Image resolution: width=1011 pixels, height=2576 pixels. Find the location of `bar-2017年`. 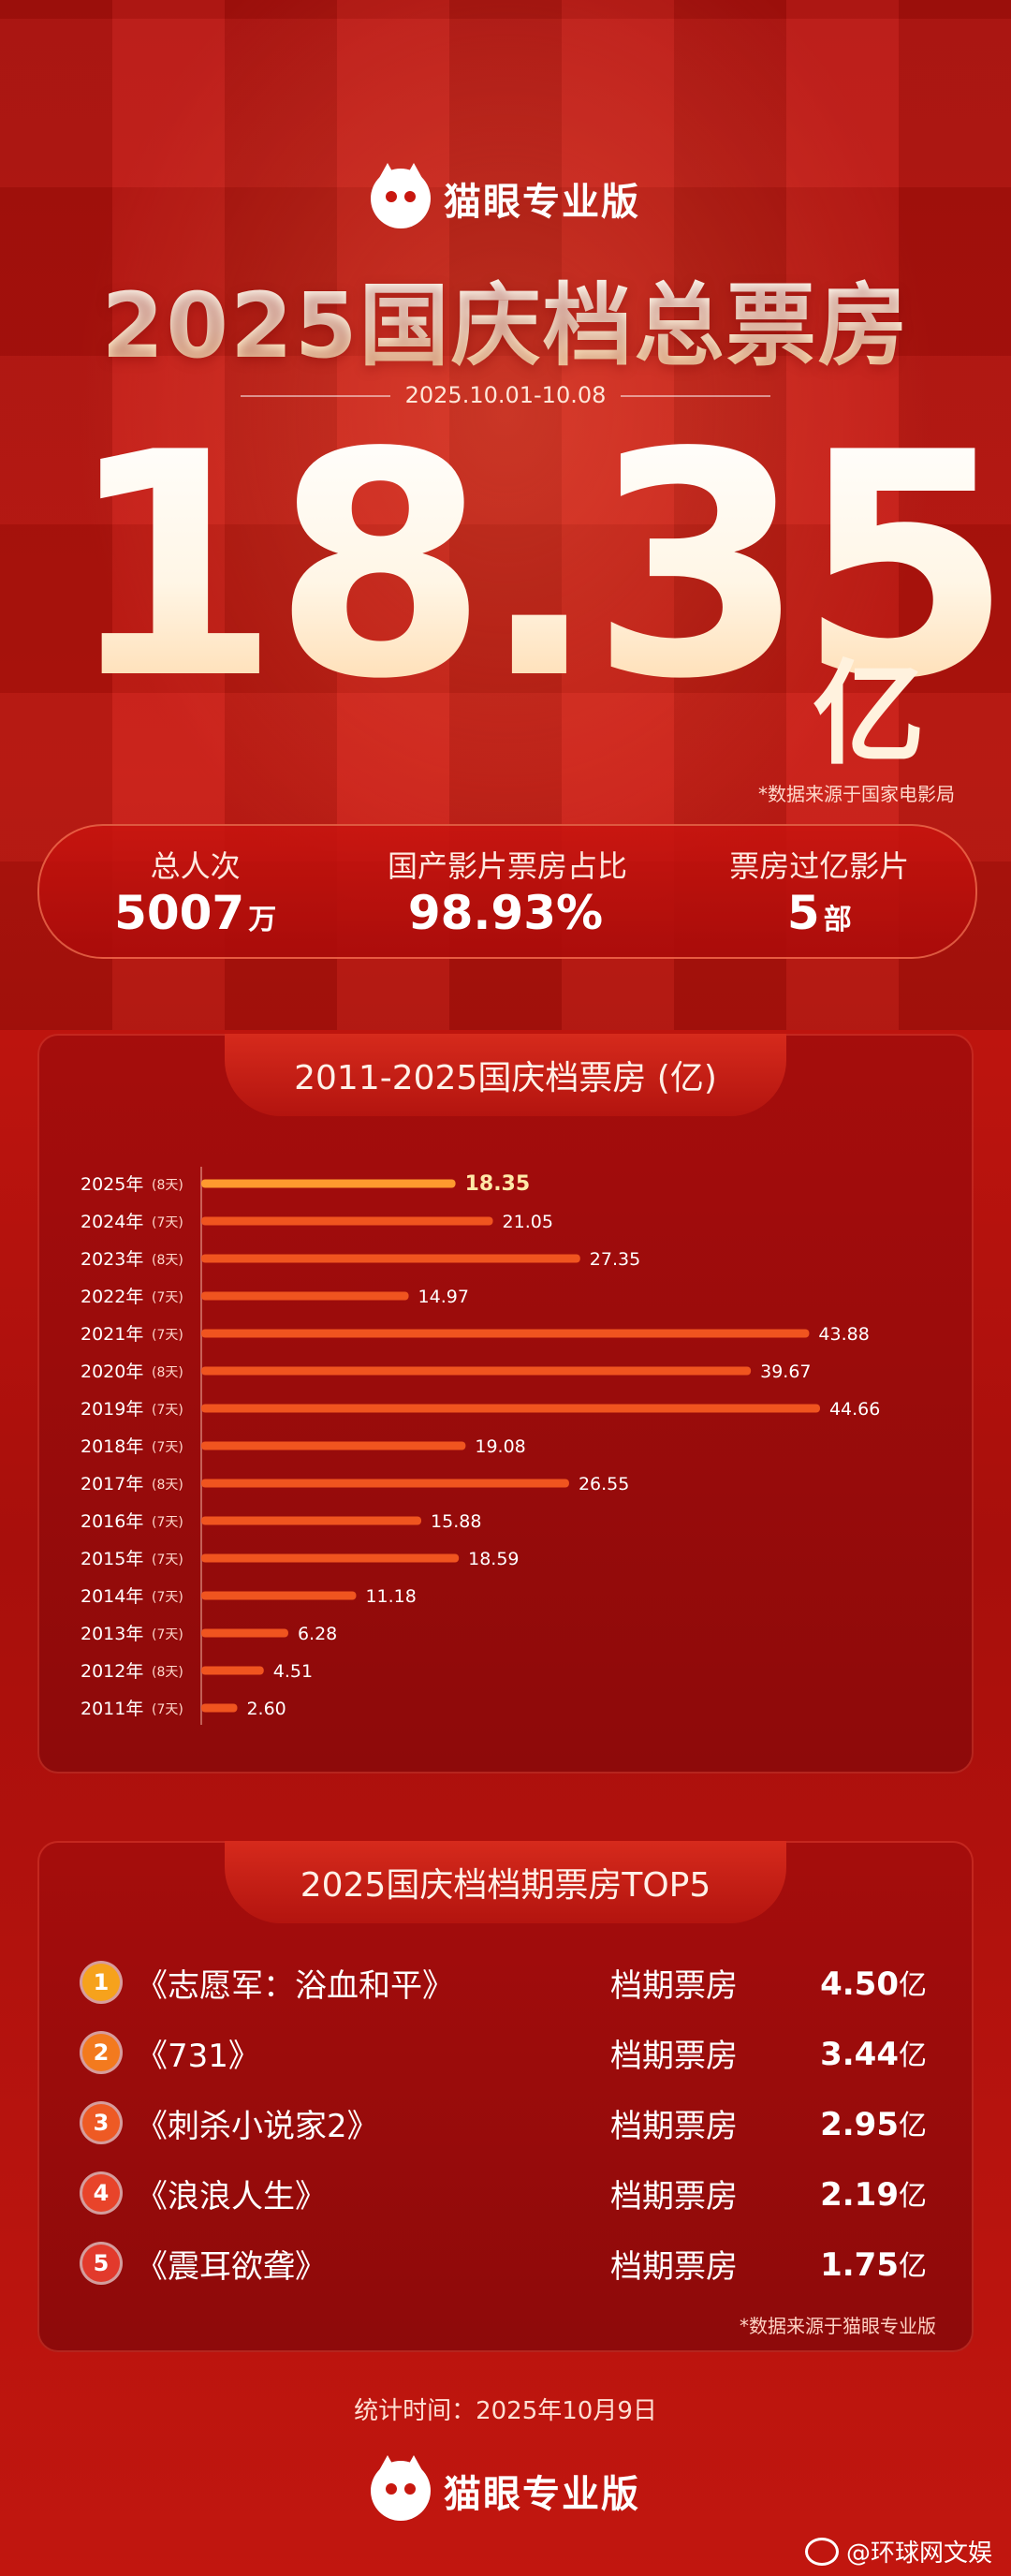

bar-2017年 is located at coordinates (385, 1483).